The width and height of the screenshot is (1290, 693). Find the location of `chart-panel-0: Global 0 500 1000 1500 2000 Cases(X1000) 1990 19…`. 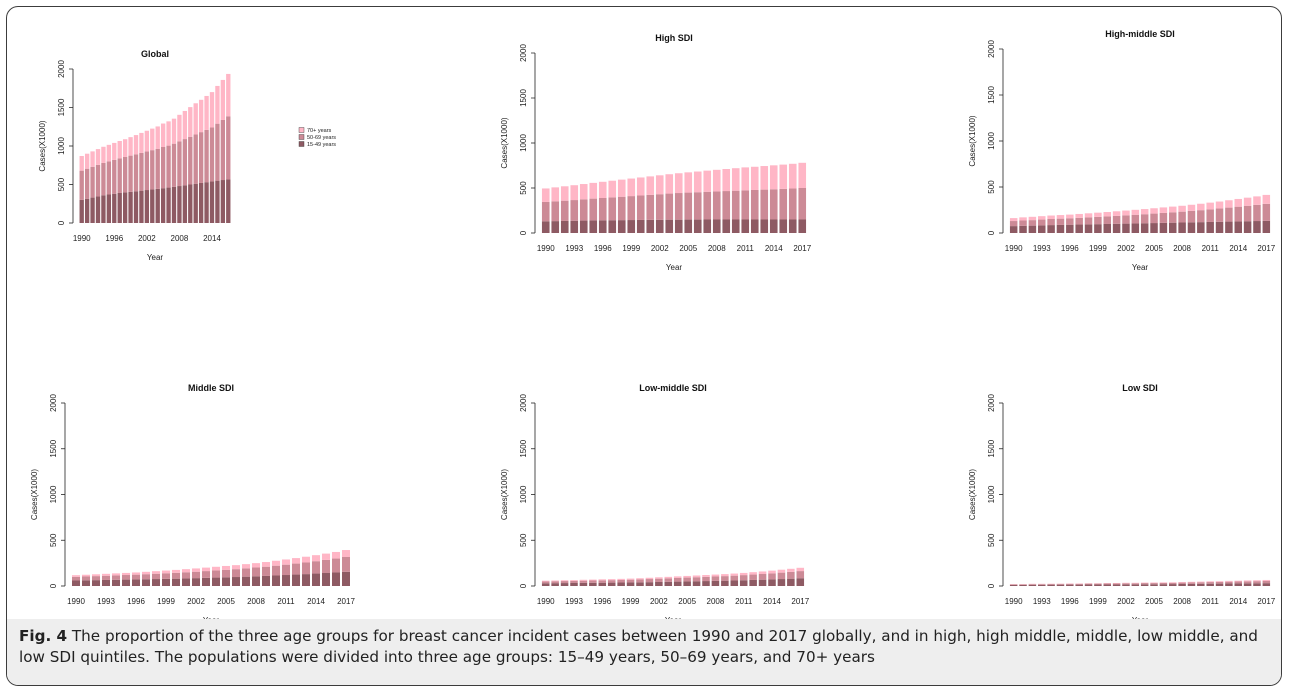

chart-panel-0: Global 0 500 1000 1500 2000 Cases(X1000) 1990 19… is located at coordinates (134, 155).